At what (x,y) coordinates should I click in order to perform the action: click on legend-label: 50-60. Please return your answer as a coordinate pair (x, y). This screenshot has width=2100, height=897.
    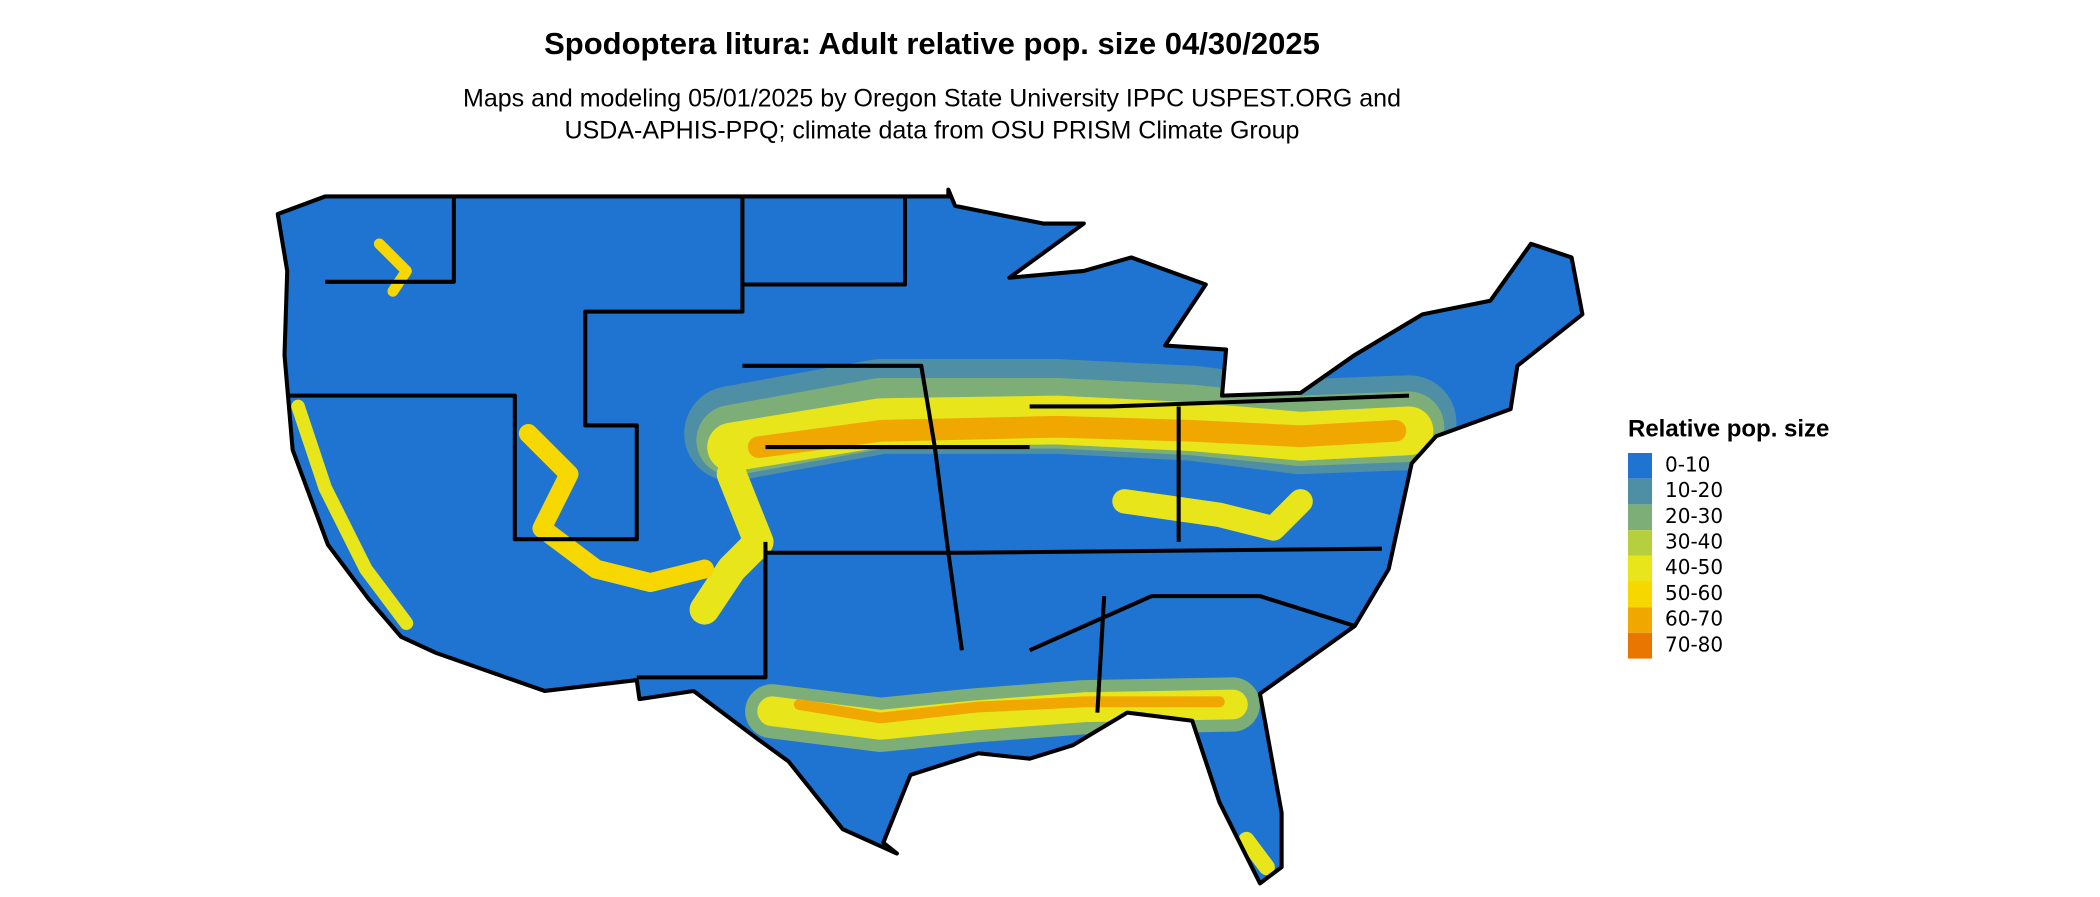
    Looking at the image, I should click on (1694, 593).